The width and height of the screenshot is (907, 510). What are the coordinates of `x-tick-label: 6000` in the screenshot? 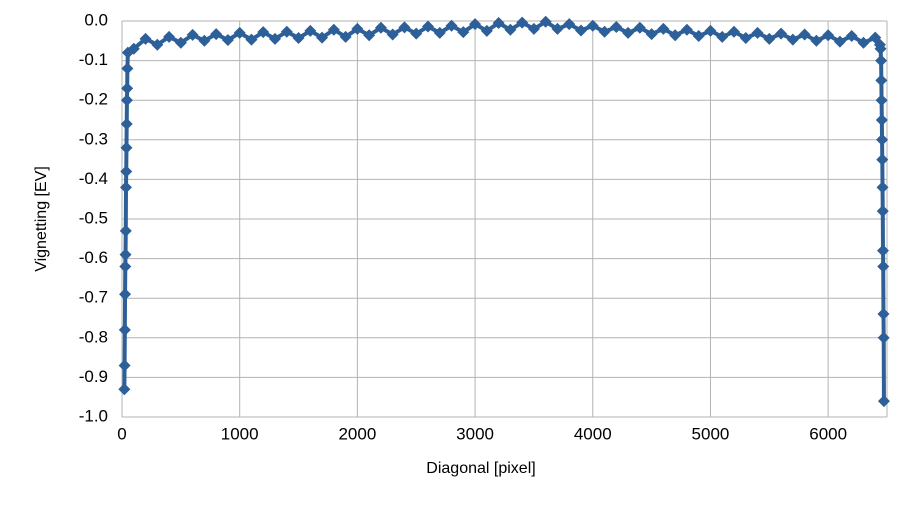 It's located at (828, 433).